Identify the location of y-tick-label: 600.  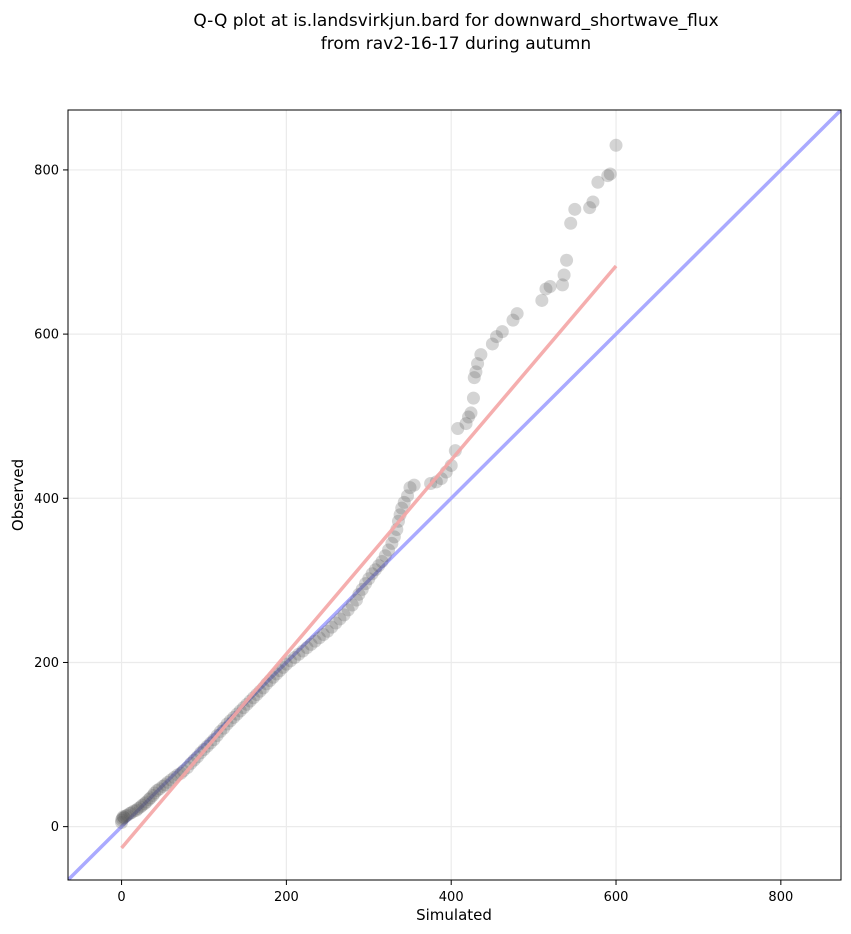
(46, 335).